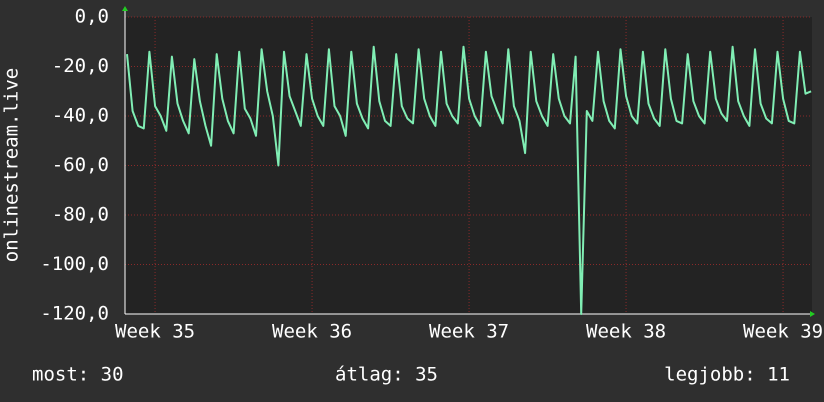  What do you see at coordinates (312, 332) in the screenshot?
I see `x-tick-label: Week 36` at bounding box center [312, 332].